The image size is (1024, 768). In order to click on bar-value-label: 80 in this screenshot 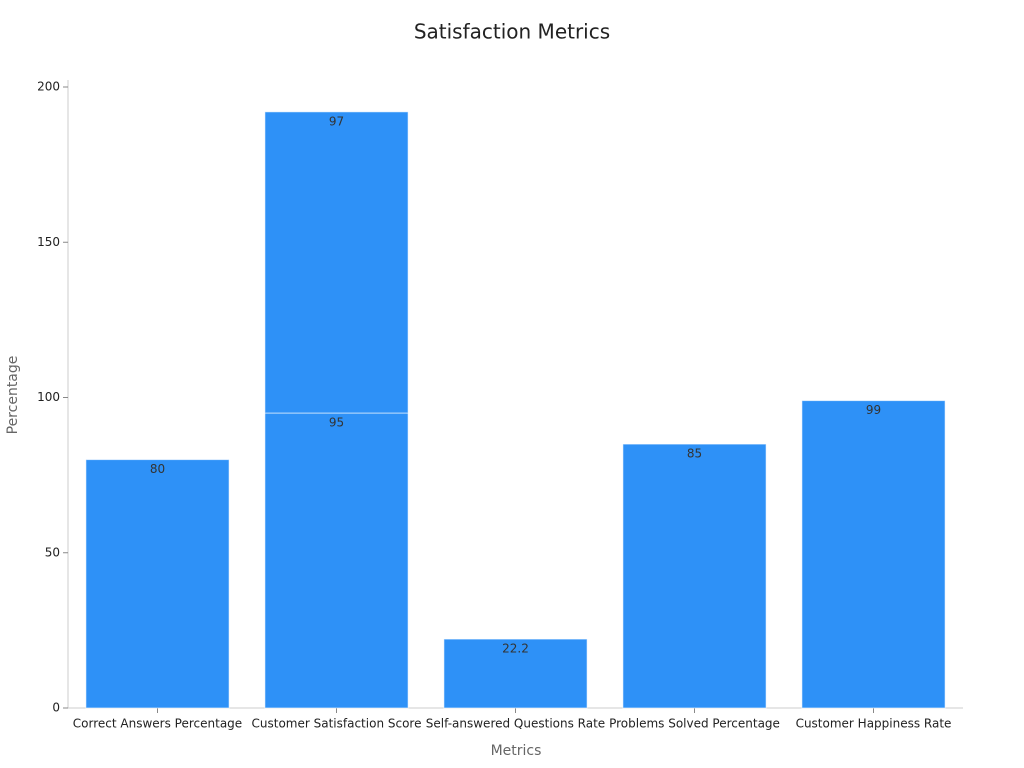, I will do `click(157, 469)`.